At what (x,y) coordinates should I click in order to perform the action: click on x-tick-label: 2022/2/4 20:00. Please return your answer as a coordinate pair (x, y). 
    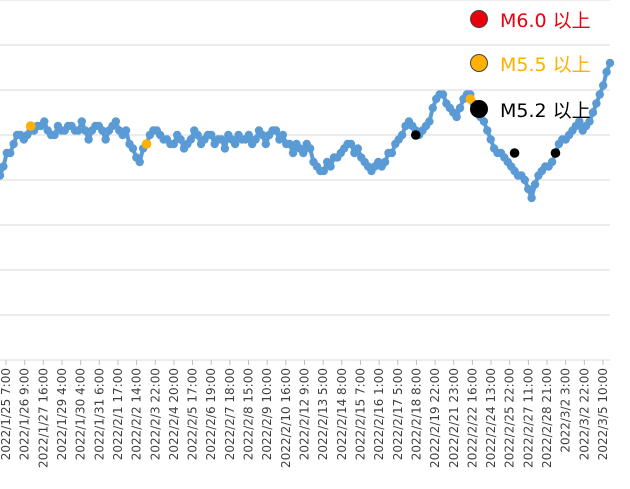
    Looking at the image, I should click on (174, 414).